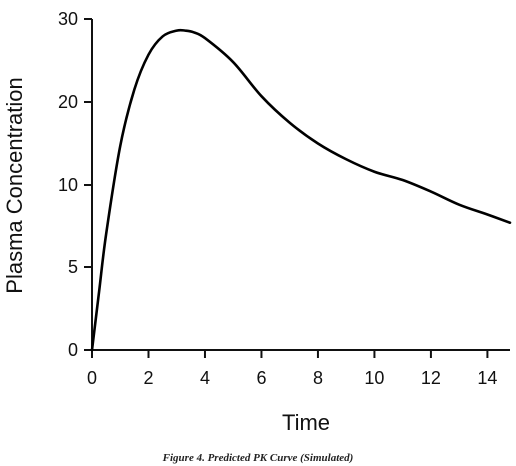 The height and width of the screenshot is (466, 516). What do you see at coordinates (73, 267) in the screenshot?
I see `y-tick-label: 5` at bounding box center [73, 267].